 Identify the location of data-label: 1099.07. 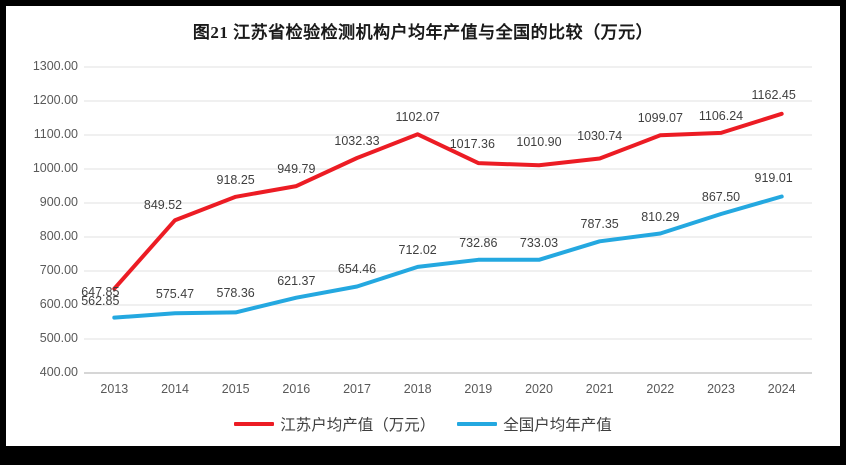
(660, 118).